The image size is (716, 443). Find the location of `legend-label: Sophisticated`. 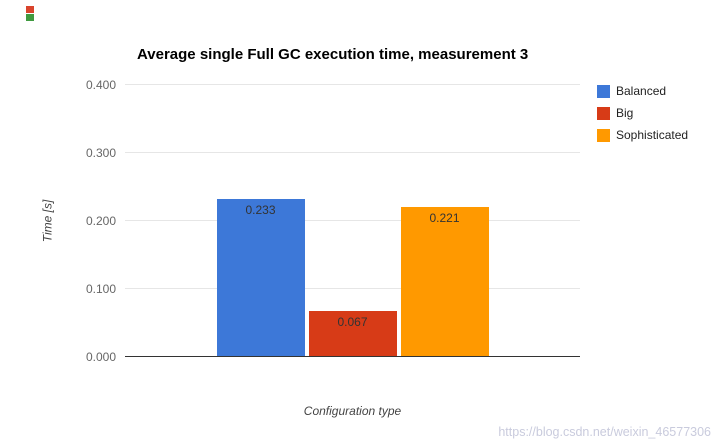

legend-label: Sophisticated is located at coordinates (652, 135).